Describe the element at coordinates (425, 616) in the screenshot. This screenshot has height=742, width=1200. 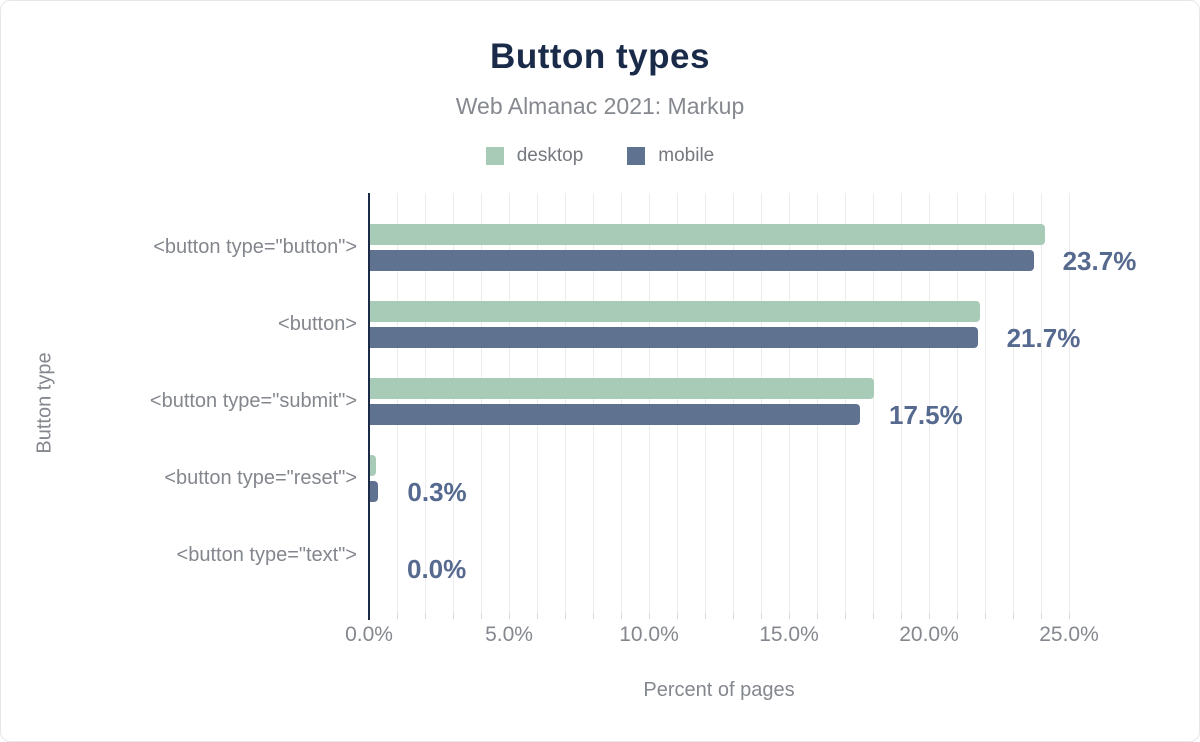
I see `x-minor-tick-2pct` at that location.